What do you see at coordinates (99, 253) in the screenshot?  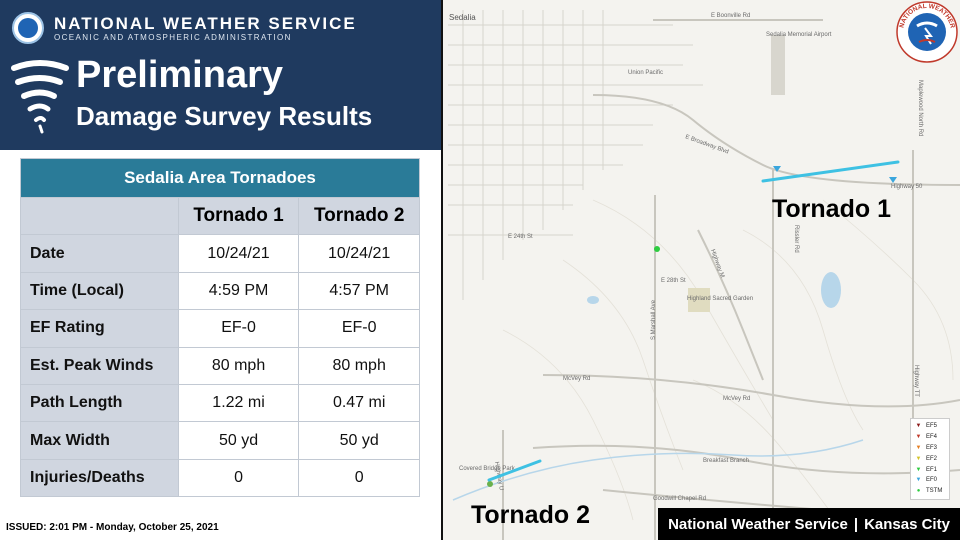 I see `row-label-date: Date` at bounding box center [99, 253].